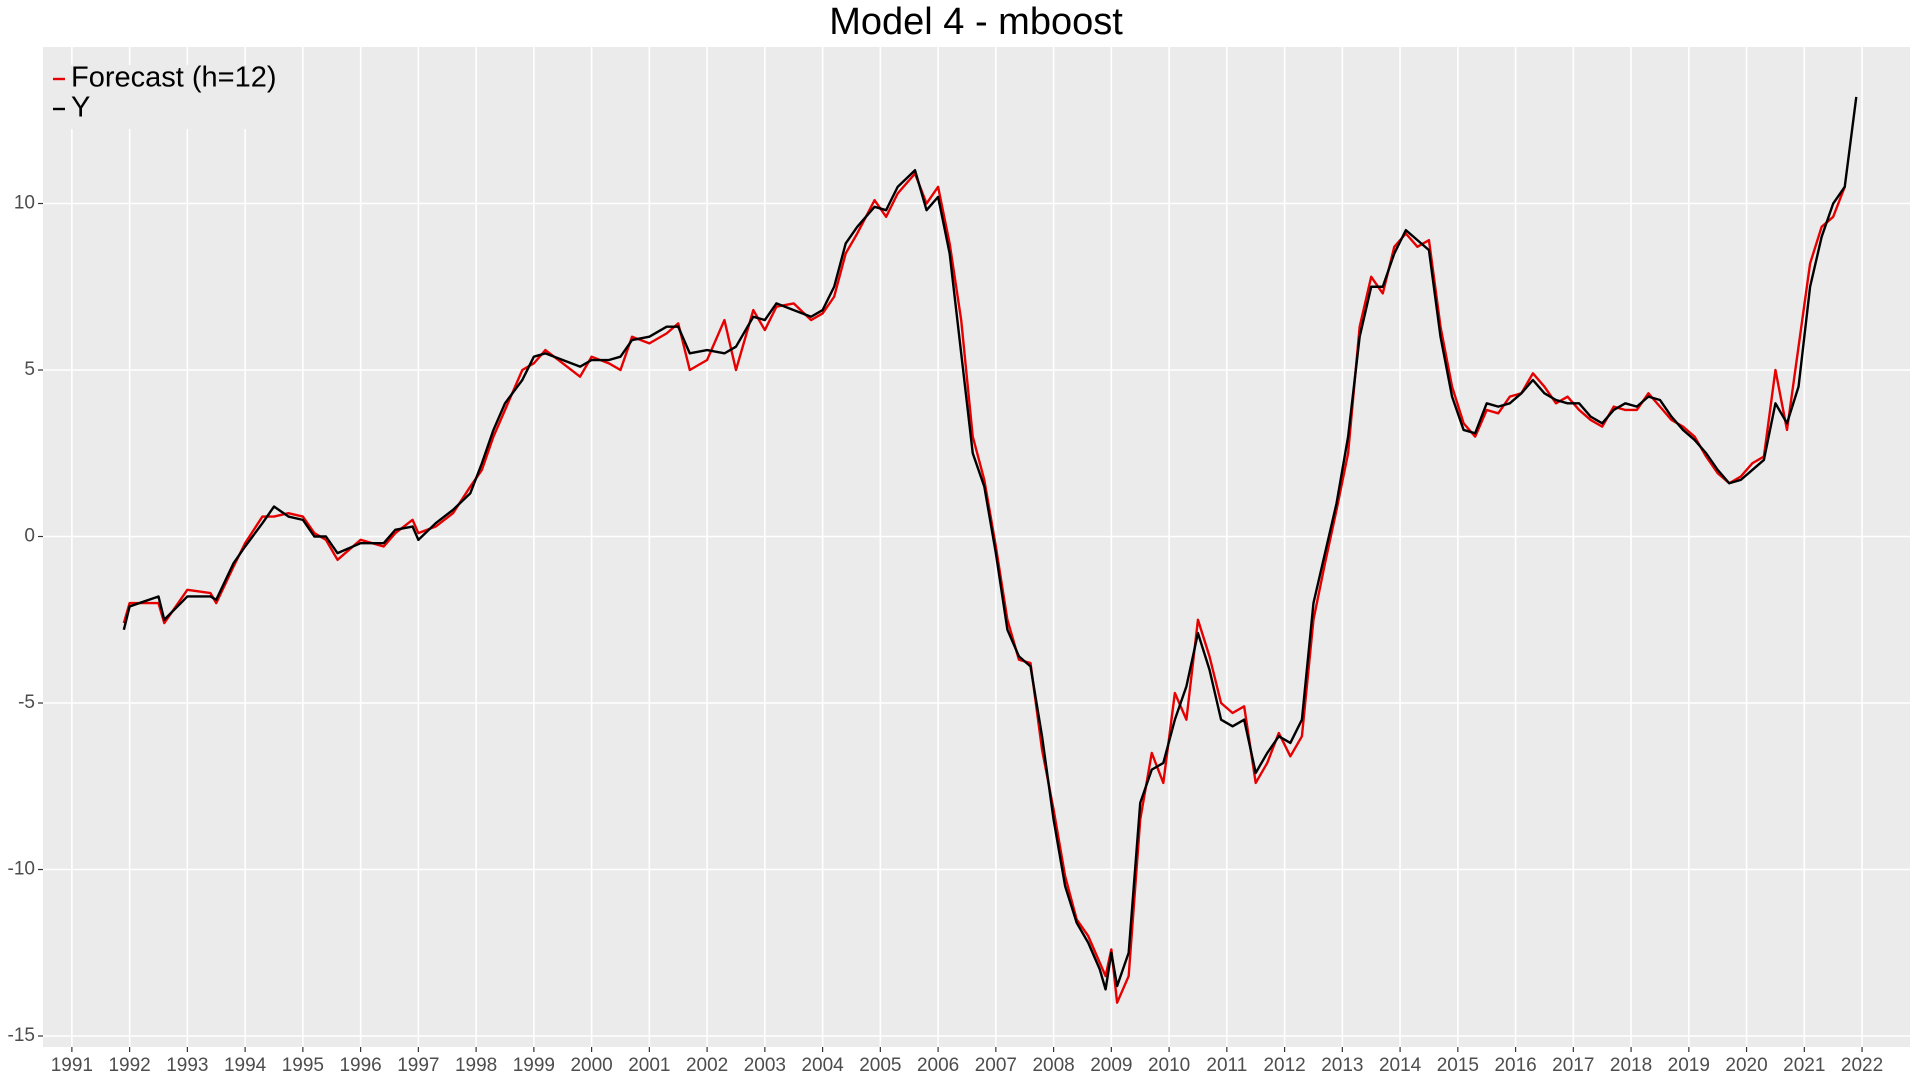 The height and width of the screenshot is (1085, 1920). What do you see at coordinates (1053, 1065) in the screenshot?
I see `x-tick-label: 2008` at bounding box center [1053, 1065].